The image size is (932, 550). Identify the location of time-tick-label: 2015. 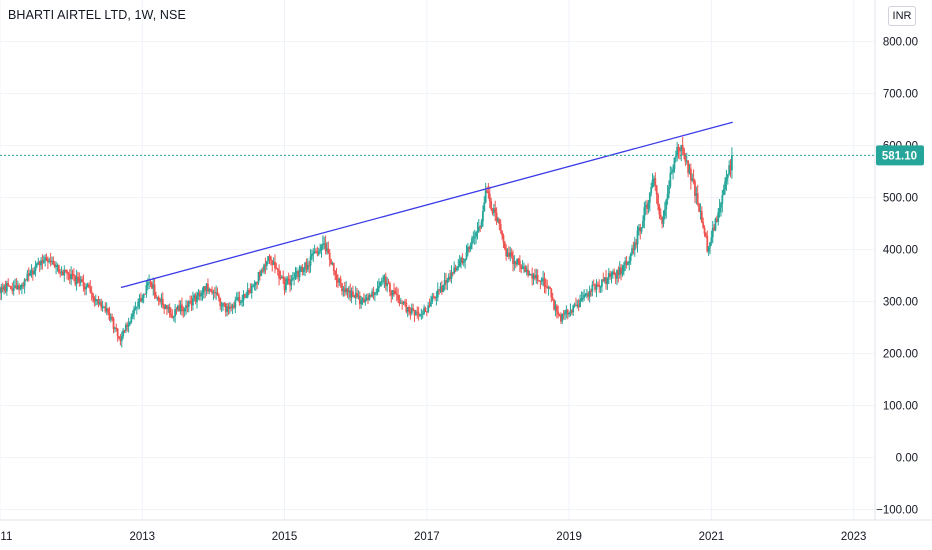
(285, 537).